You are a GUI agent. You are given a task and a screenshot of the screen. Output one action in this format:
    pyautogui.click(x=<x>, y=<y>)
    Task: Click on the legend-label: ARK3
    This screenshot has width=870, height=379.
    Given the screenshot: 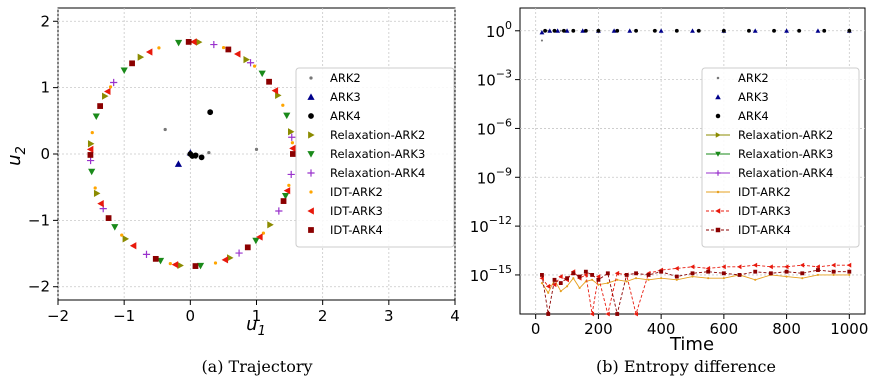 What is the action you would take?
    pyautogui.click(x=753, y=97)
    